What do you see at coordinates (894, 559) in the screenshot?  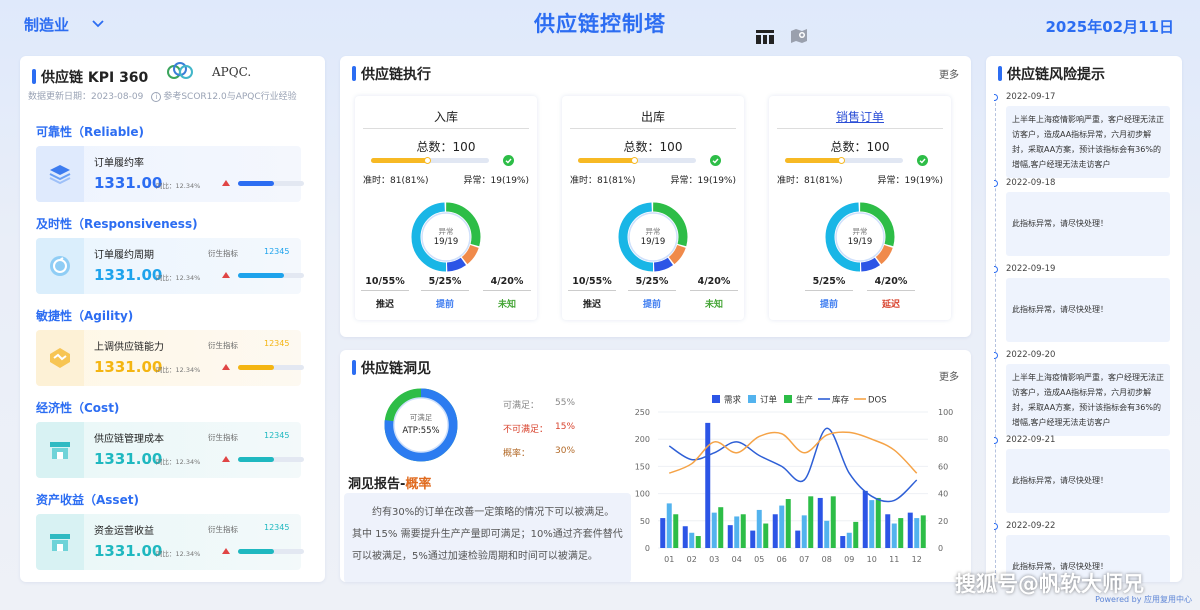 I see `x-tick: 11` at bounding box center [894, 559].